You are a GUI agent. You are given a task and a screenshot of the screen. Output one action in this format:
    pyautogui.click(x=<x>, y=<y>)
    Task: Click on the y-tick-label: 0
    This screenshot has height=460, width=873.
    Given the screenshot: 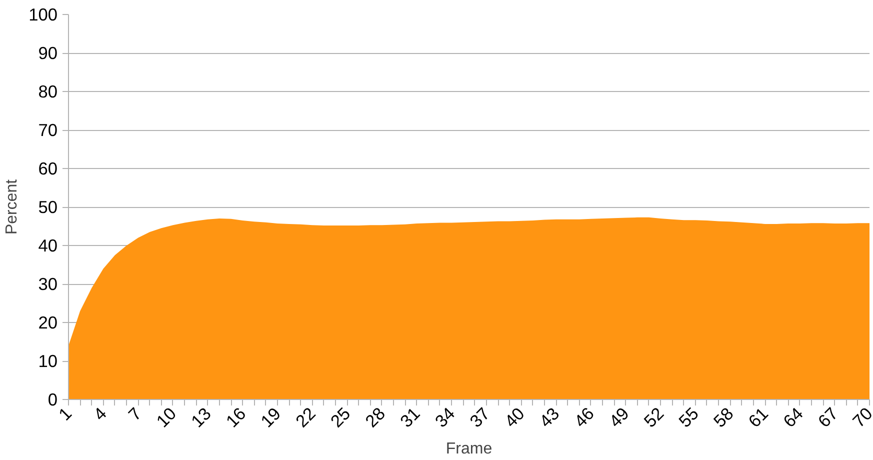 What is the action you would take?
    pyautogui.click(x=53, y=400)
    